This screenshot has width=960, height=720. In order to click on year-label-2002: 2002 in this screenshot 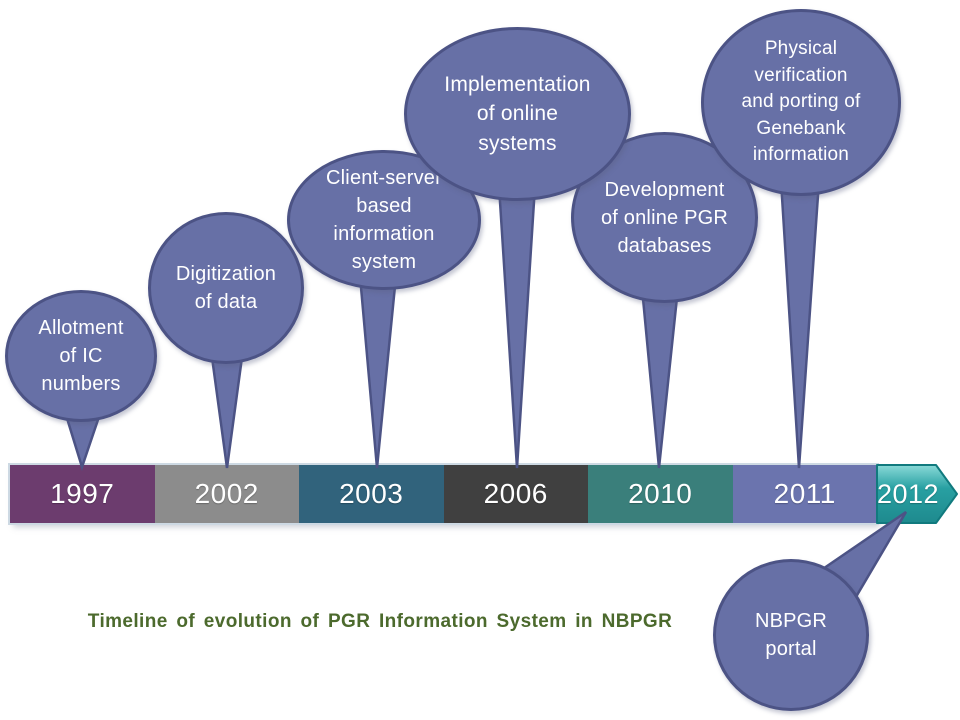, I will do `click(226, 493)`.